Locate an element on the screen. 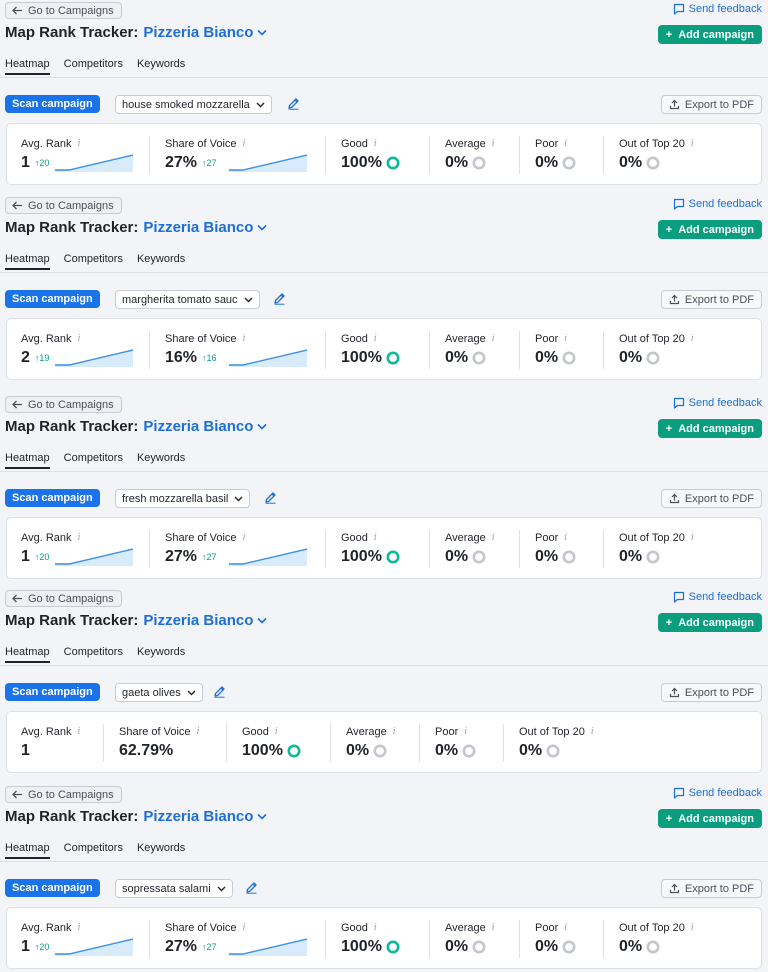 The image size is (768, 972). keyword-select: margherita tomato sauc is located at coordinates (187, 299).